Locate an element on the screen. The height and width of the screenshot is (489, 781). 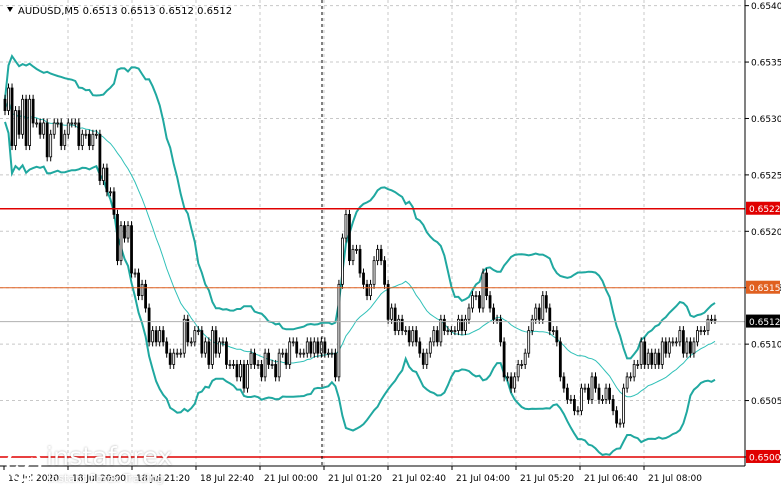
y-tick-label: 0.6530 is located at coordinates (766, 120).